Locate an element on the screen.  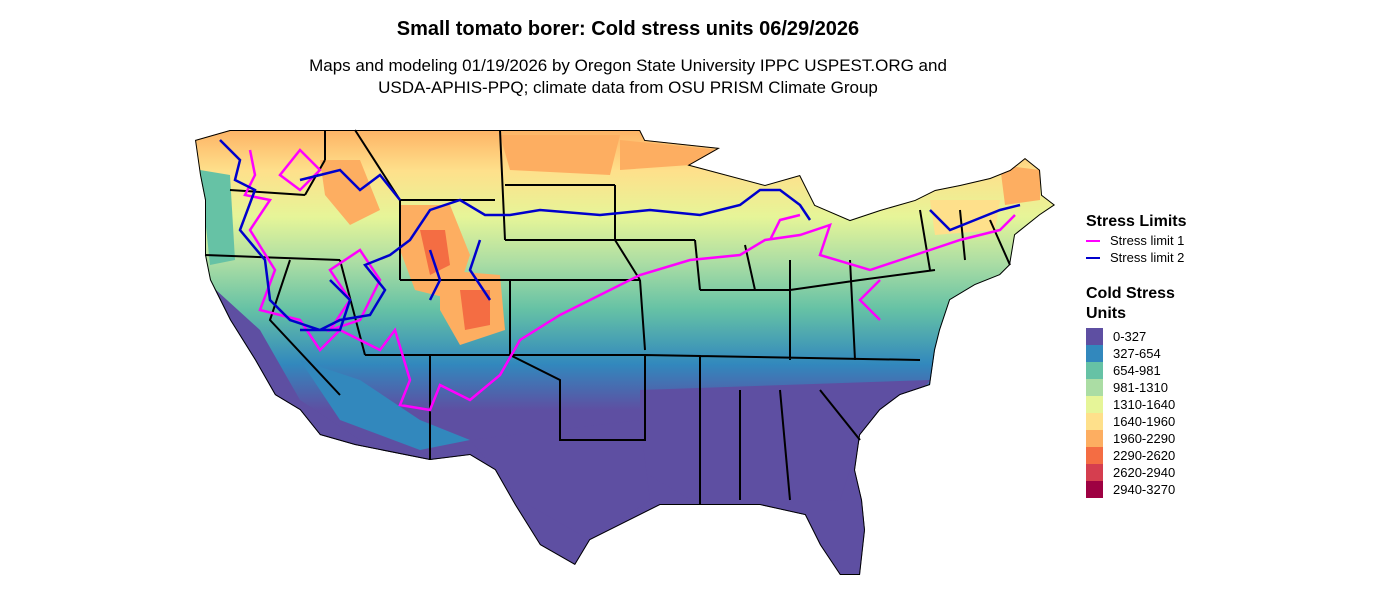
legend-label: 981-1310 is located at coordinates (1140, 387).